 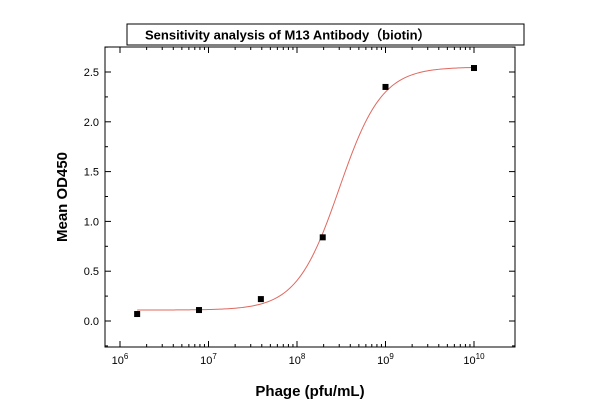 I want to click on x-axis-title: Phage (pfu/mL), so click(x=309, y=391).